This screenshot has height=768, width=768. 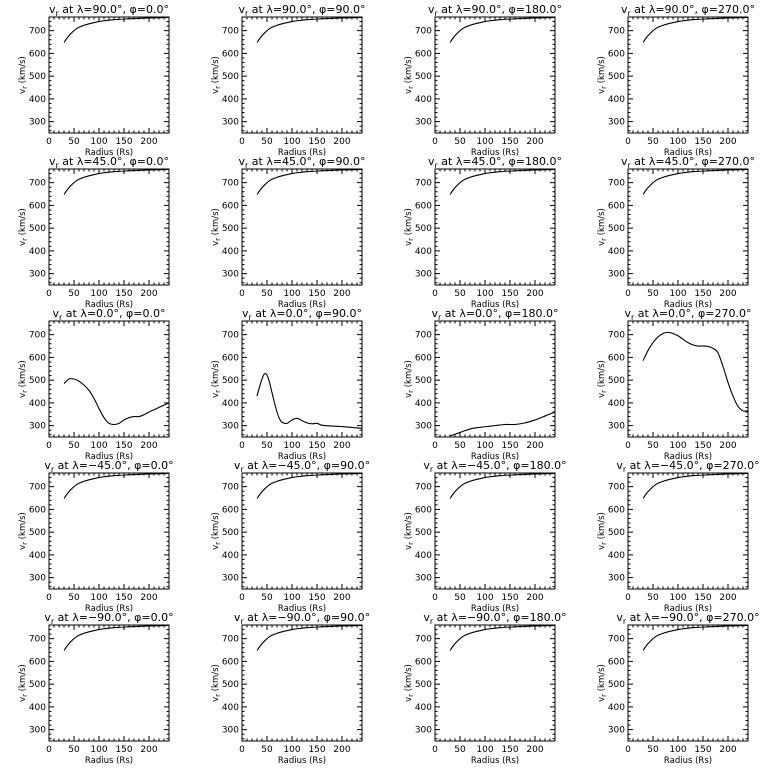 What do you see at coordinates (302, 618) in the screenshot?
I see `subplot-title: vr at λ=−90.0°, φ=90.0°` at bounding box center [302, 618].